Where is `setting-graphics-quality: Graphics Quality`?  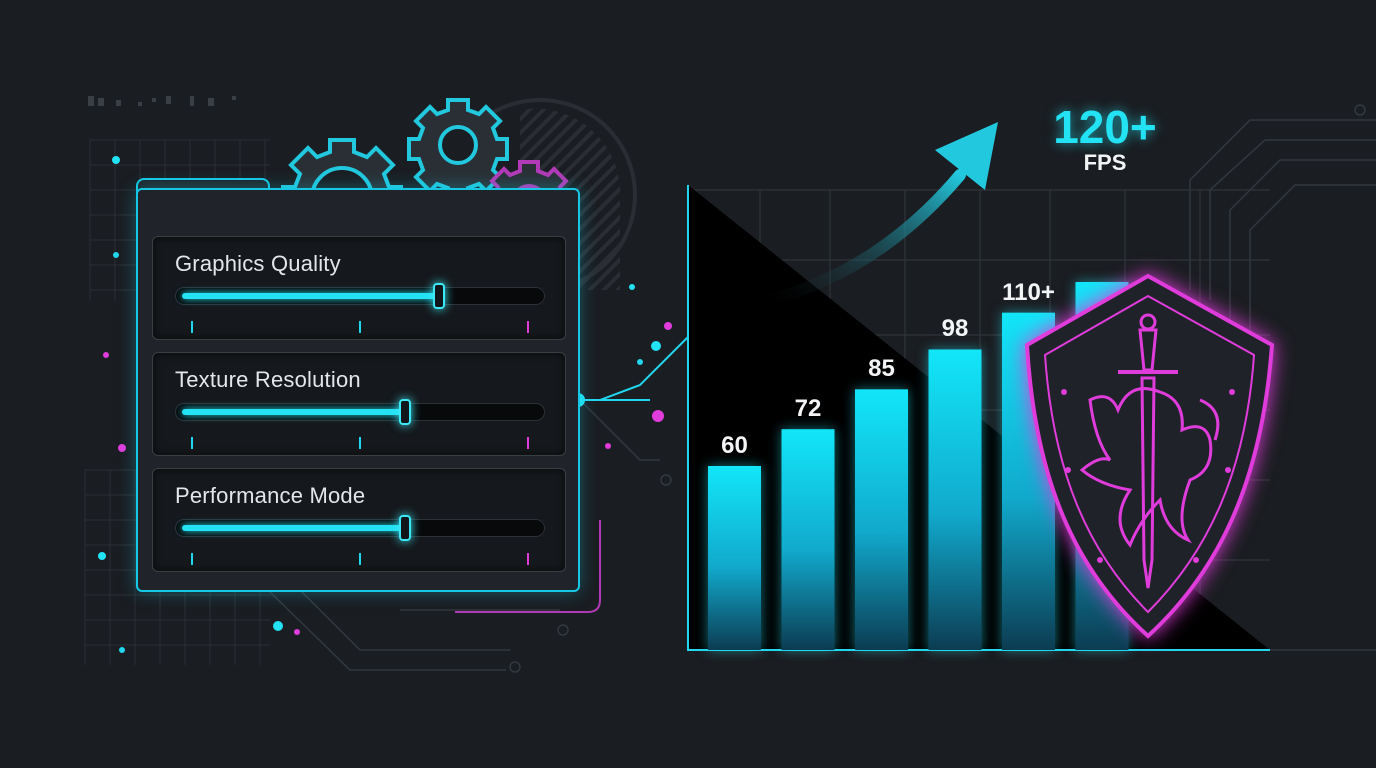
setting-graphics-quality: Graphics Quality is located at coordinates (359, 288).